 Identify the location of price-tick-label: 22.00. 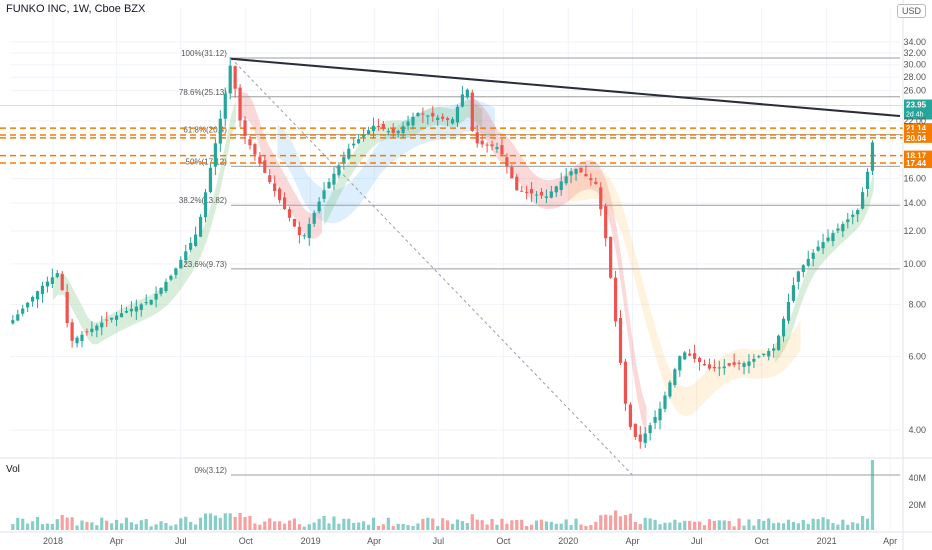
(914, 121).